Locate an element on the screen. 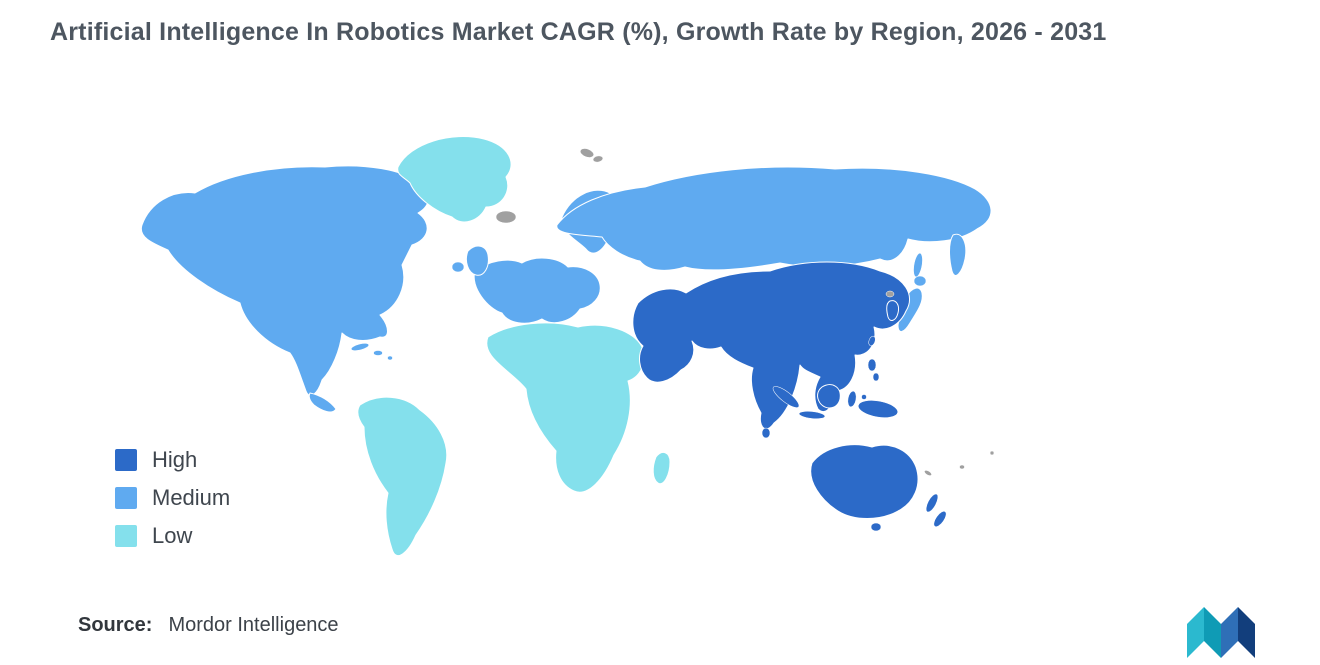 The height and width of the screenshot is (665, 1320). legend-swatch-low is located at coordinates (126, 536).